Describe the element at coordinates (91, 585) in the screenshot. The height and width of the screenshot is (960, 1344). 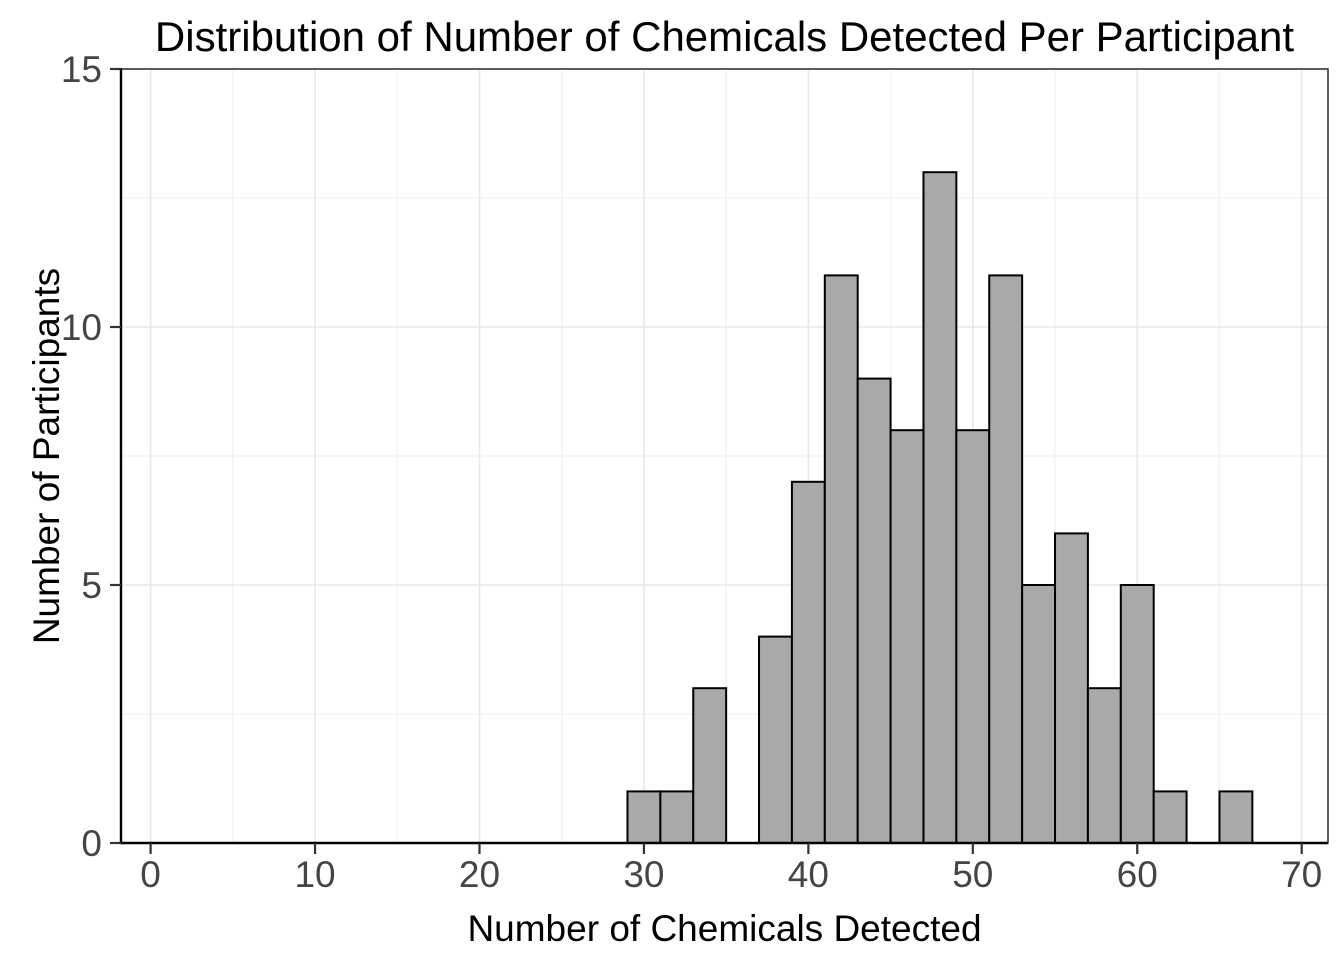
I see `y-tick-label: 5` at that location.